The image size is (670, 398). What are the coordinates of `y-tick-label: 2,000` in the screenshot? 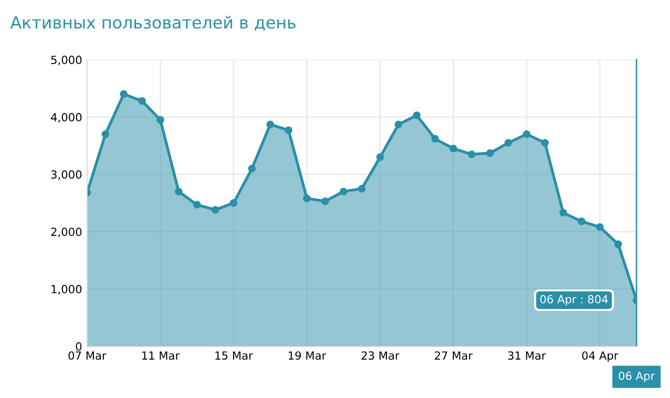 It's located at (66, 233).